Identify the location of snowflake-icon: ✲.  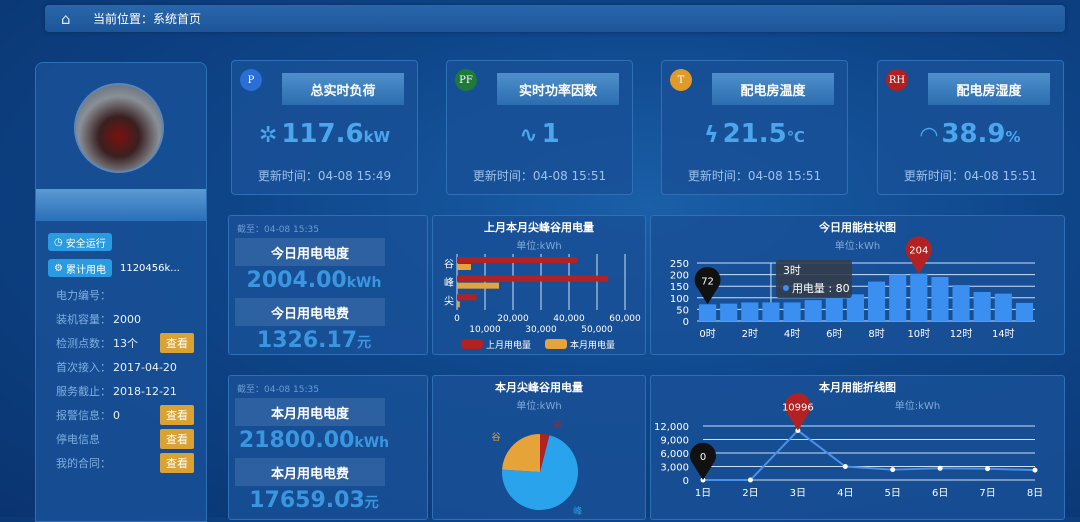
(268, 135).